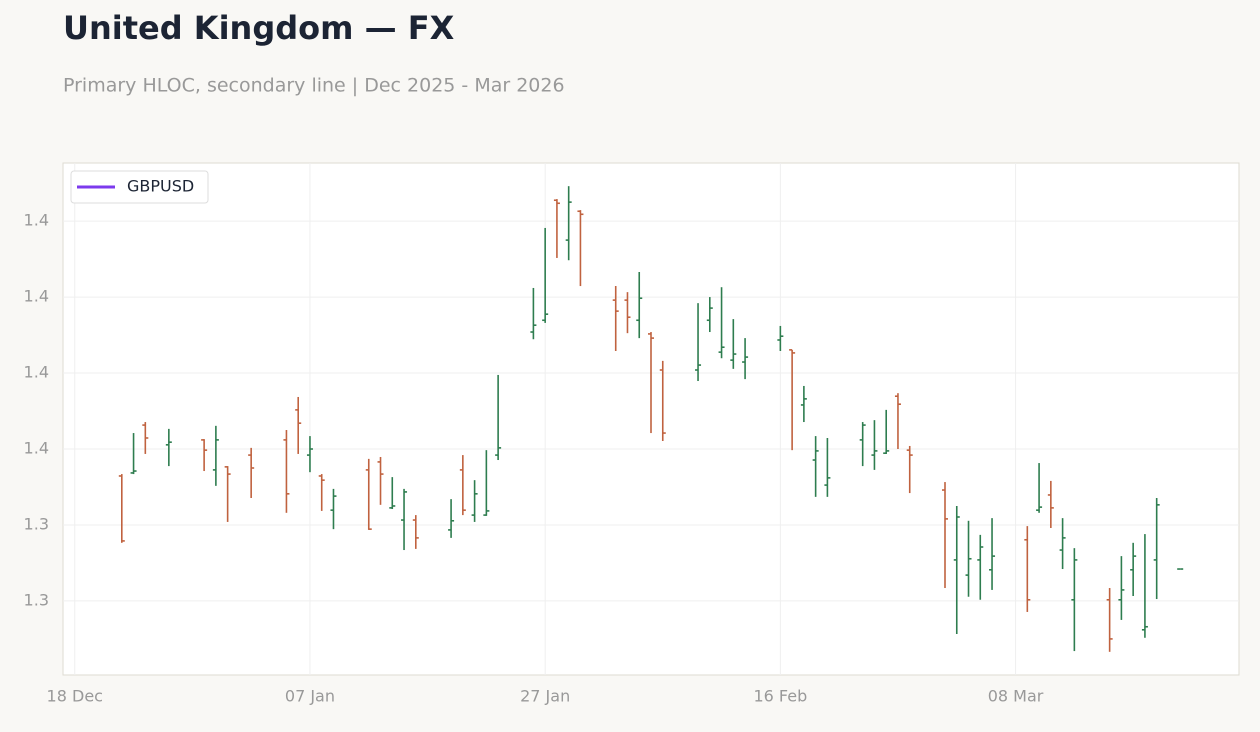 This screenshot has height=732, width=1260. I want to click on chart-title: United Kingdom — FX, so click(259, 28).